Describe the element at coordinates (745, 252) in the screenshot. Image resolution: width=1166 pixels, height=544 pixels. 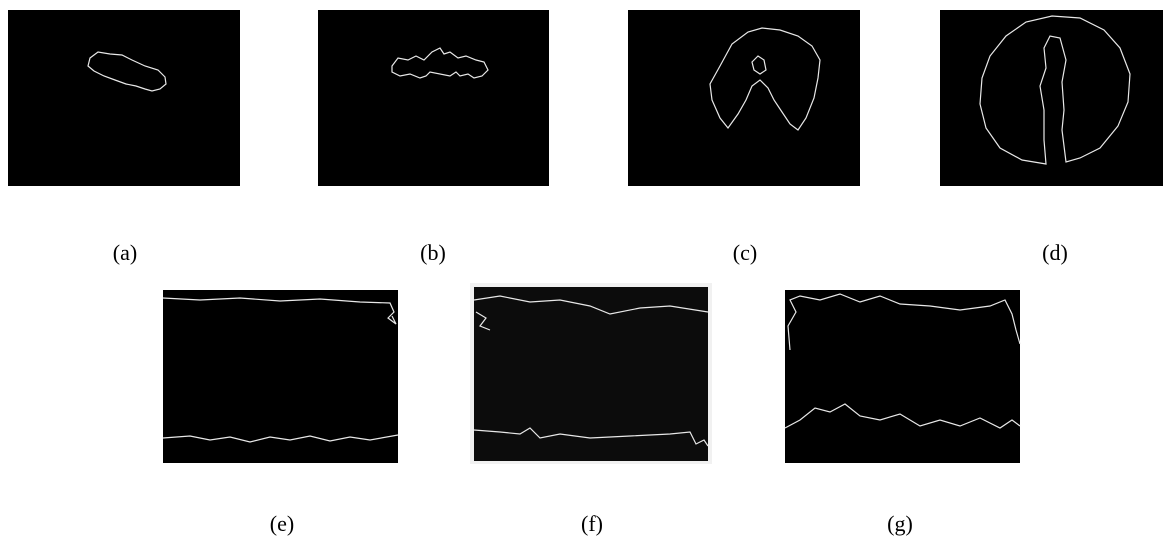
I see `panel-label: (c)` at that location.